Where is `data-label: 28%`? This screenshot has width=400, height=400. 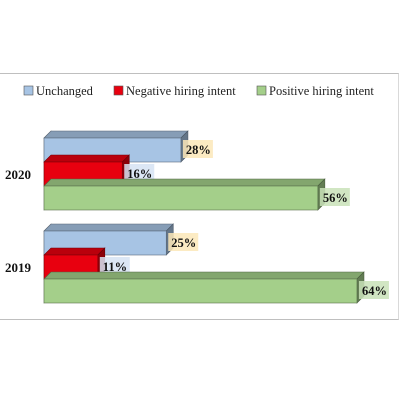
data-label: 28% is located at coordinates (198, 150).